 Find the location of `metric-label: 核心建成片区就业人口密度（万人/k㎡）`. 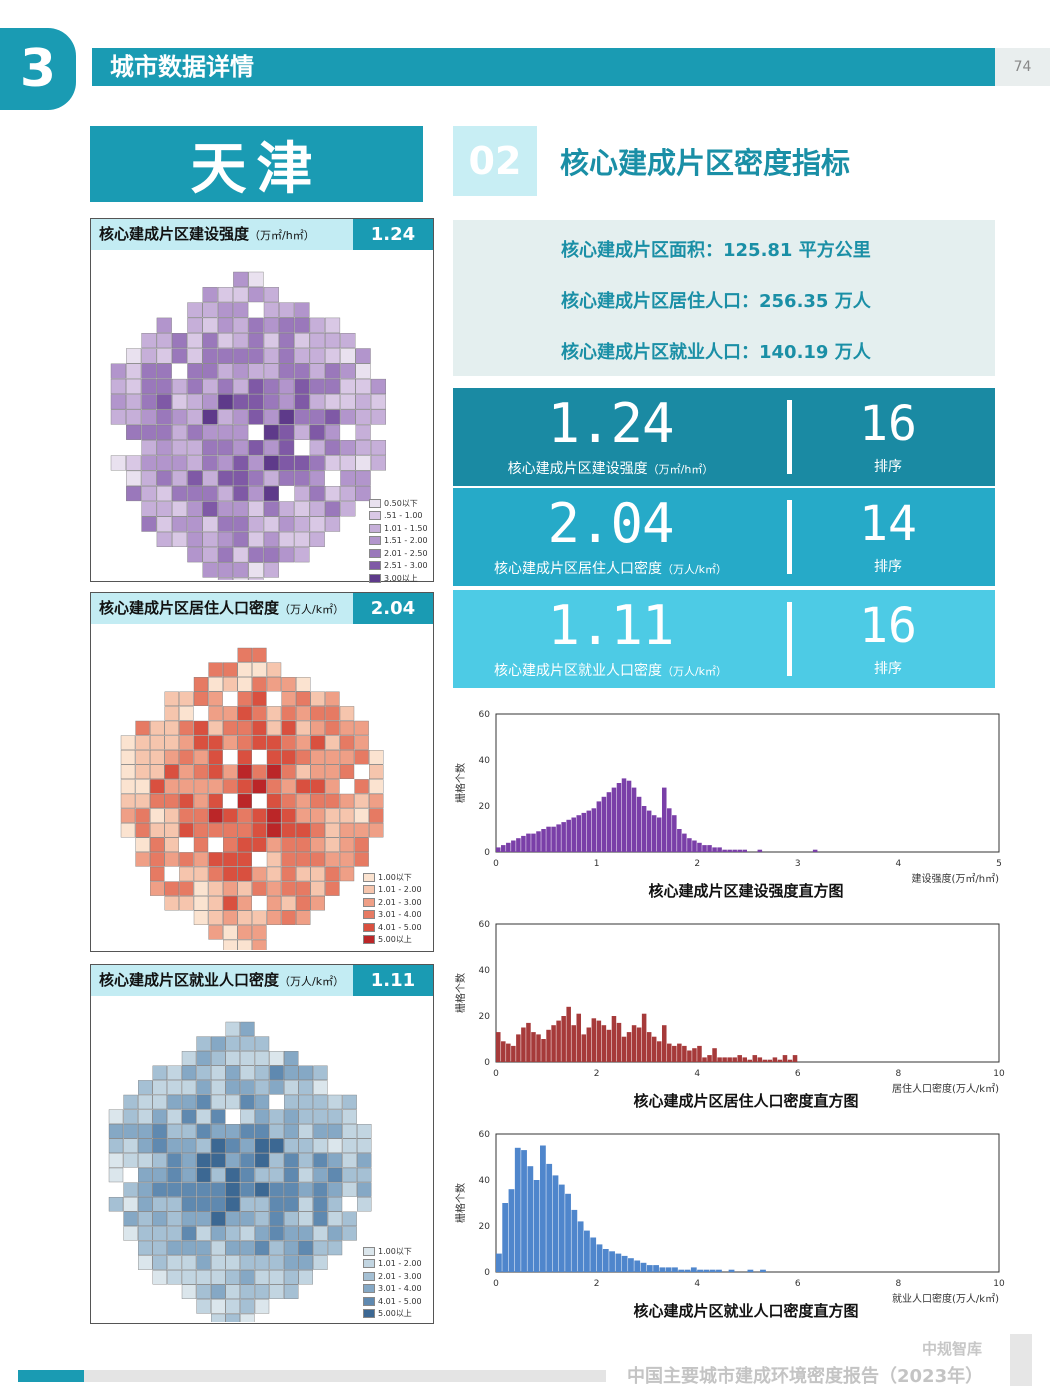

metric-label: 核心建成片区就业人口密度（万人/k㎡） is located at coordinates (610, 671).